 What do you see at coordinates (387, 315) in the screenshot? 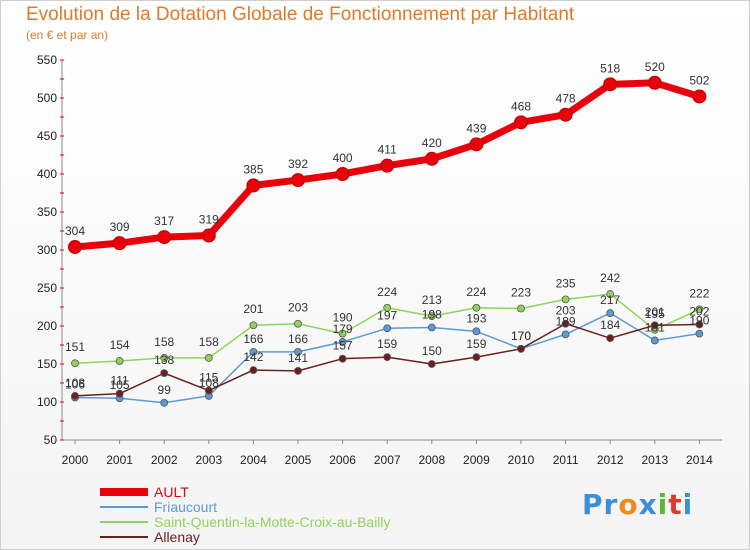
I see `data-label: 197` at bounding box center [387, 315].